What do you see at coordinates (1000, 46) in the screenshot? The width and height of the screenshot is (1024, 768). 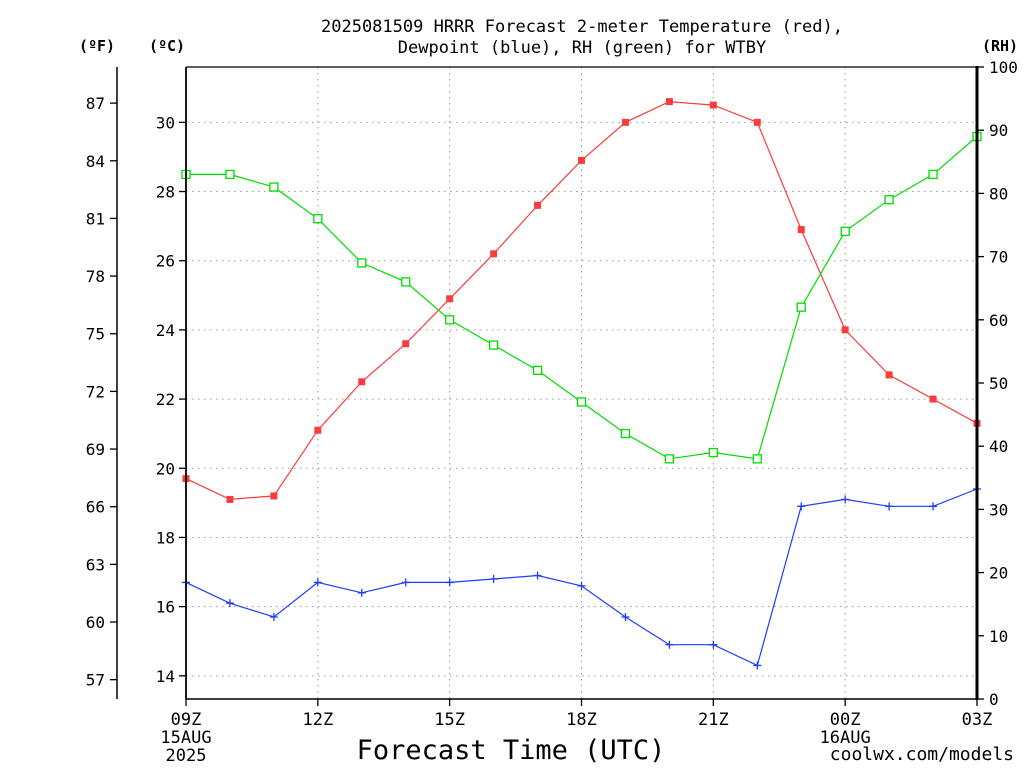 I see `rh-unit-label: (RH)` at bounding box center [1000, 46].